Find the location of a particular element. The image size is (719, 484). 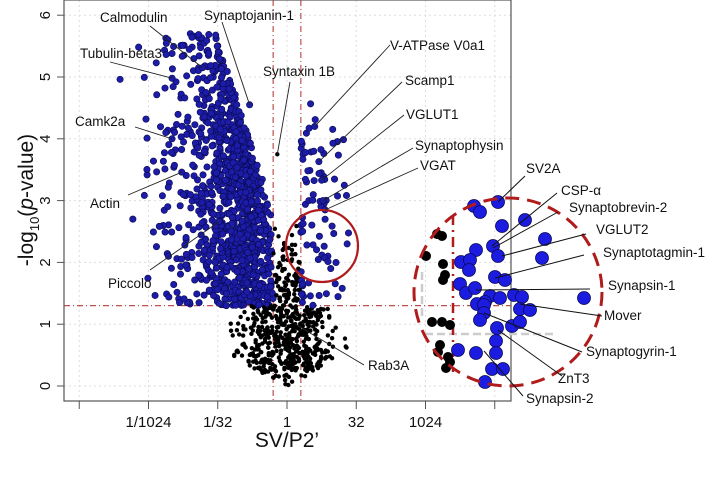

point-label: Synaptojanin-1 is located at coordinates (249, 15).